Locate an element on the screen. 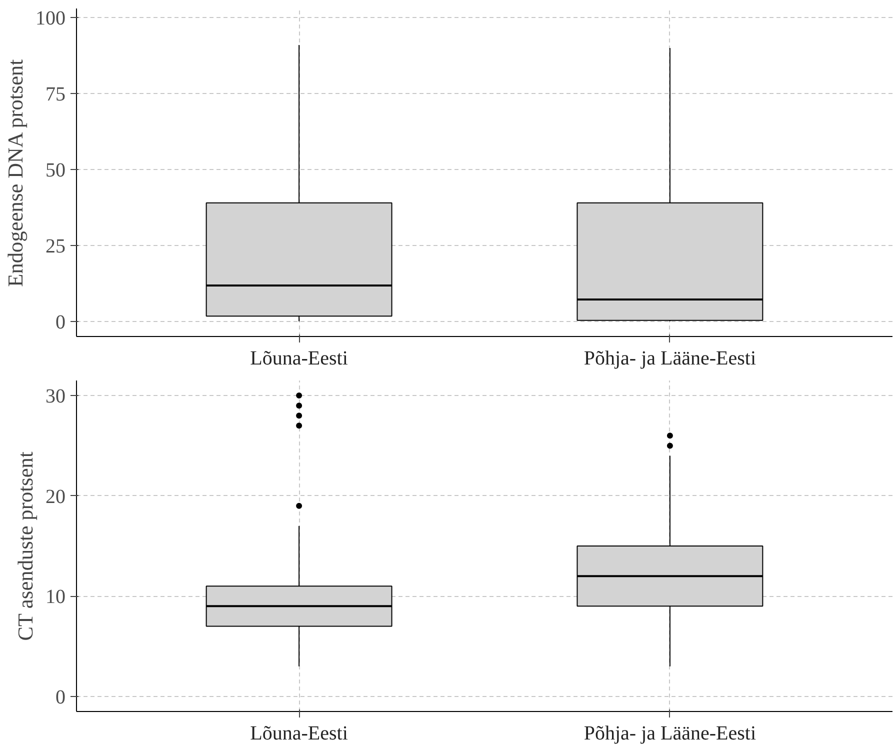 This screenshot has width=894, height=755. y-axis-title: CT asenduste protsent is located at coordinates (26, 546).